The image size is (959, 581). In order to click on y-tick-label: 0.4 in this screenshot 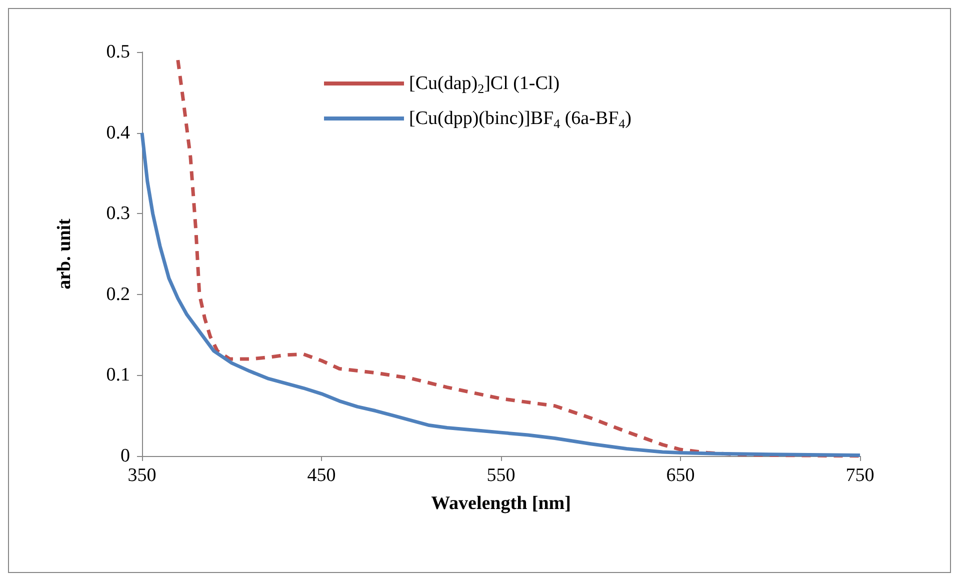, I will do `click(118, 133)`.